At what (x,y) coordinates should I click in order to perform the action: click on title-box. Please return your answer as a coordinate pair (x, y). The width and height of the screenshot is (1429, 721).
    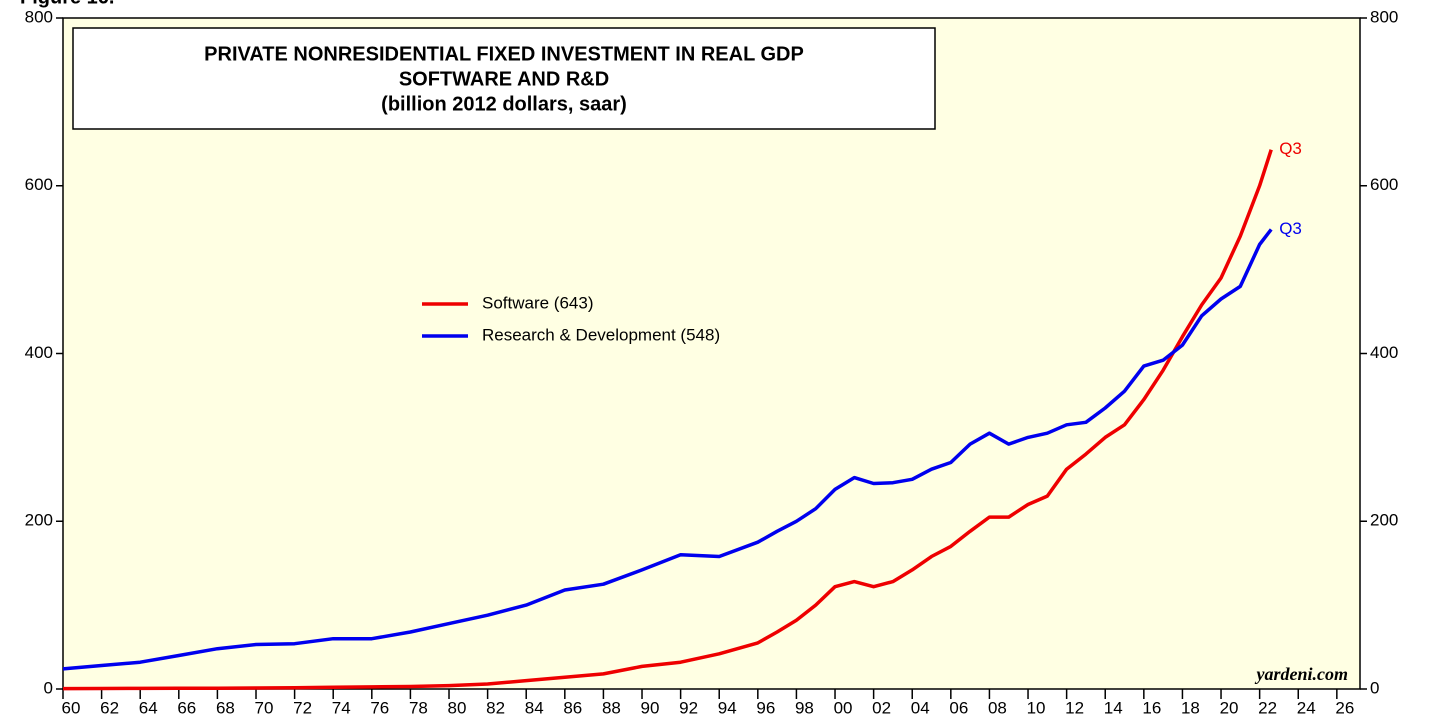
    Looking at the image, I should click on (504, 78).